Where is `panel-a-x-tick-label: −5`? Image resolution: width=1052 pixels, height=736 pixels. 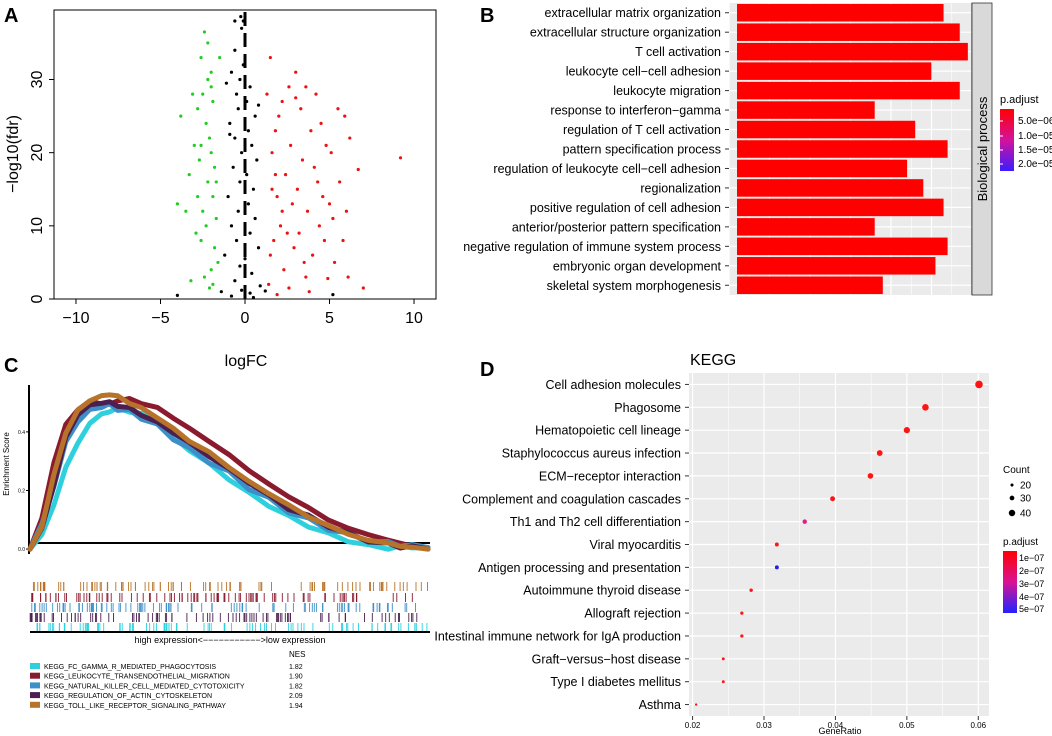
panel-a-x-tick-label: −5 is located at coordinates (160, 318).